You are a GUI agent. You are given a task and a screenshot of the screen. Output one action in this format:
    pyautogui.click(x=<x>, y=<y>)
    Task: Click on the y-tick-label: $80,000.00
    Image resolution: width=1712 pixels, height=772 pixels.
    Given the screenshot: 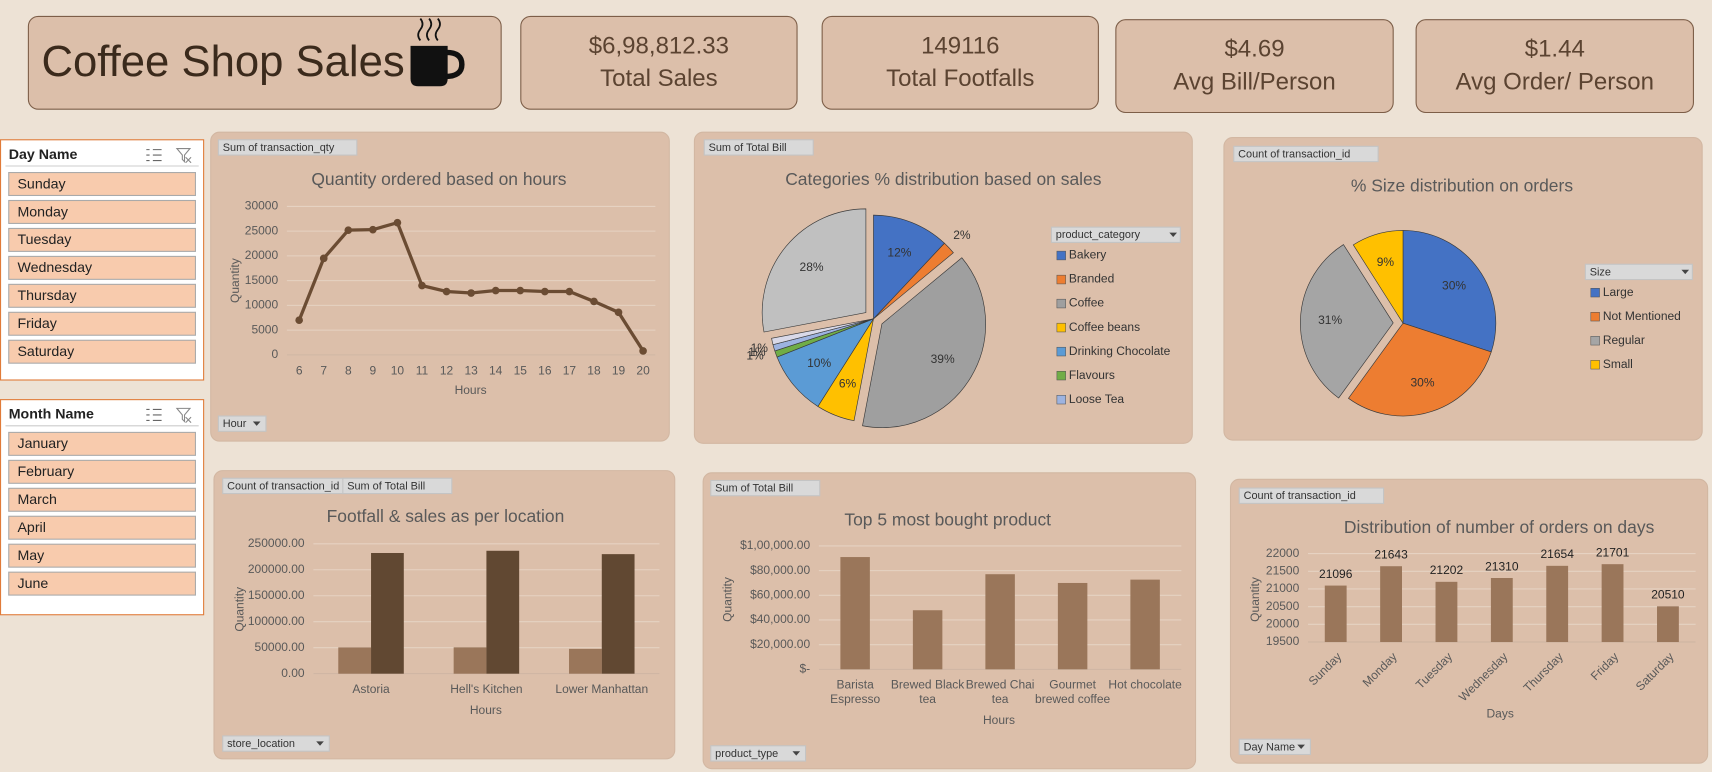 What is the action you would take?
    pyautogui.click(x=780, y=570)
    